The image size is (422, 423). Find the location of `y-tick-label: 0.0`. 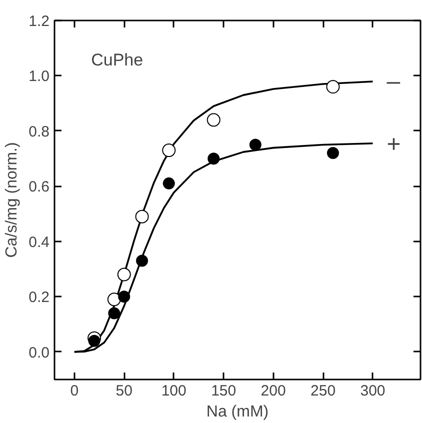

y-tick-label: 0.0 is located at coordinates (39, 353).